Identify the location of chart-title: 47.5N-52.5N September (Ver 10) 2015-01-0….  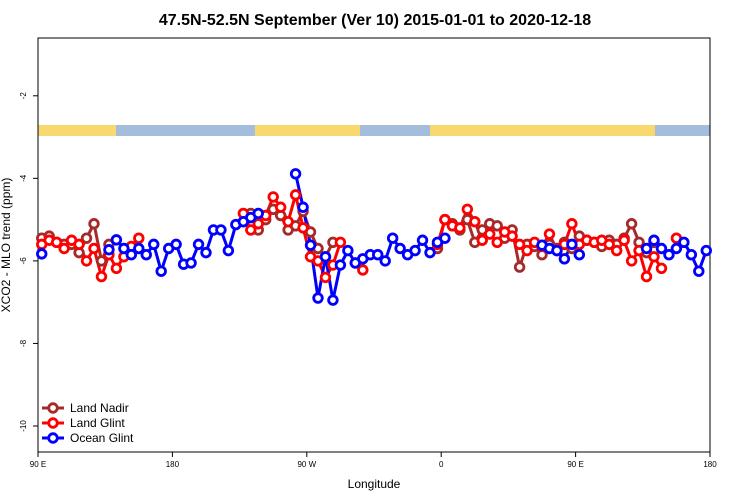
(375, 20).